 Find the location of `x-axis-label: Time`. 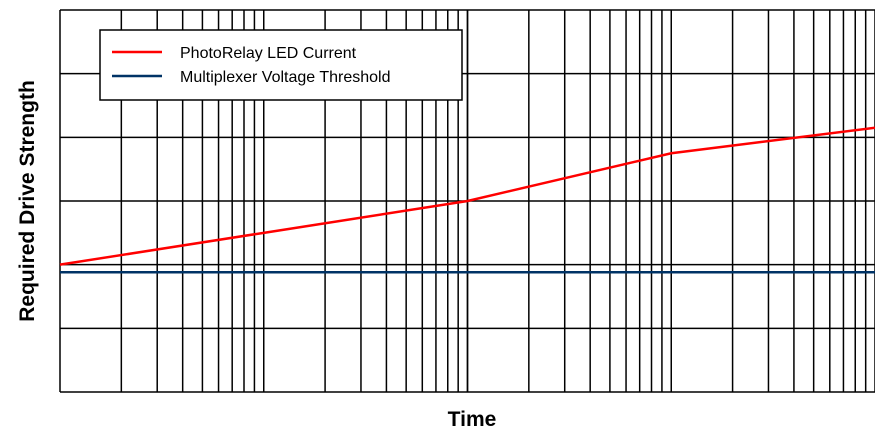

x-axis-label: Time is located at coordinates (472, 419).